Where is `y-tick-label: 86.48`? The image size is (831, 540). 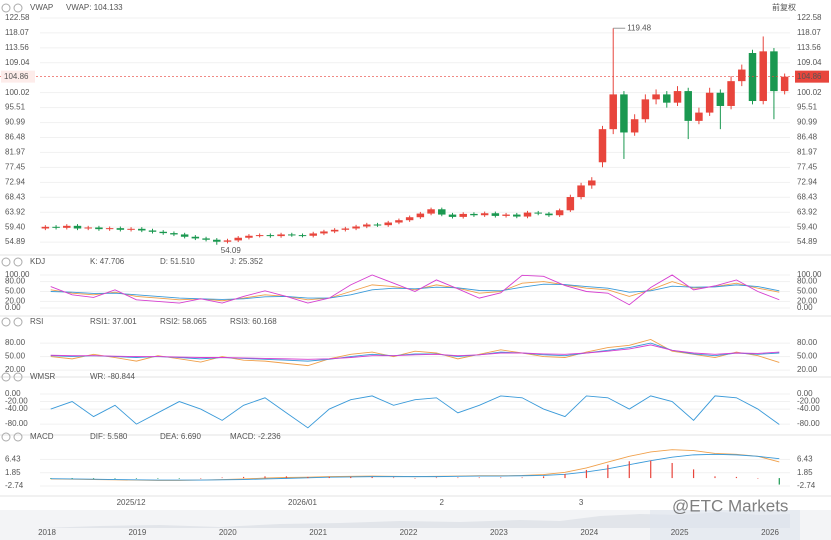 y-tick-label: 86.48 is located at coordinates (807, 137).